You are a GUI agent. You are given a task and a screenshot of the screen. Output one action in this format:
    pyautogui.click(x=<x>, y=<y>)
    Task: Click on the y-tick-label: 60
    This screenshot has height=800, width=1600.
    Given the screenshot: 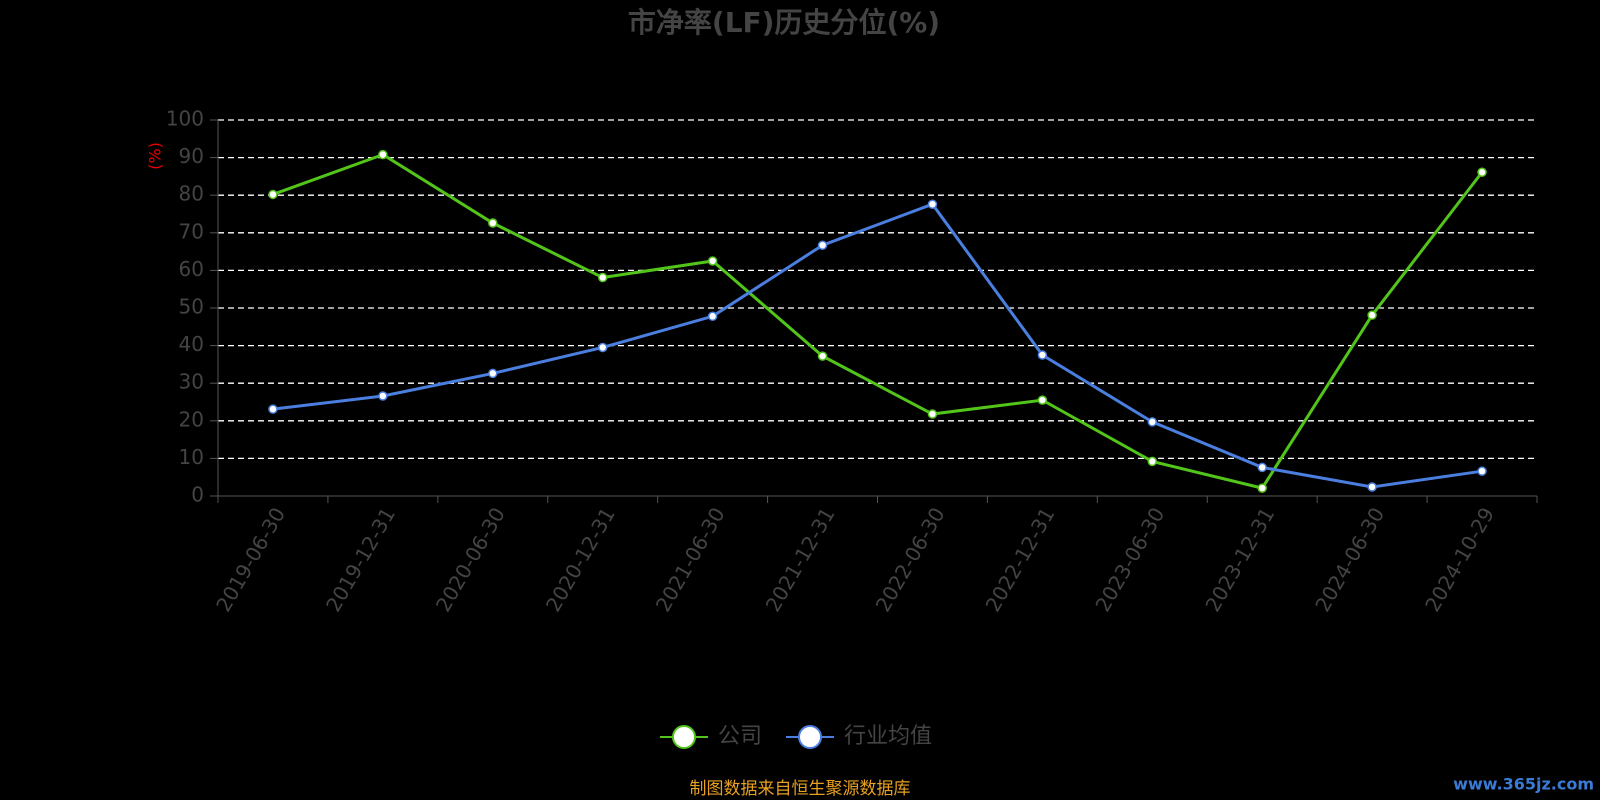 What is the action you would take?
    pyautogui.click(x=191, y=269)
    